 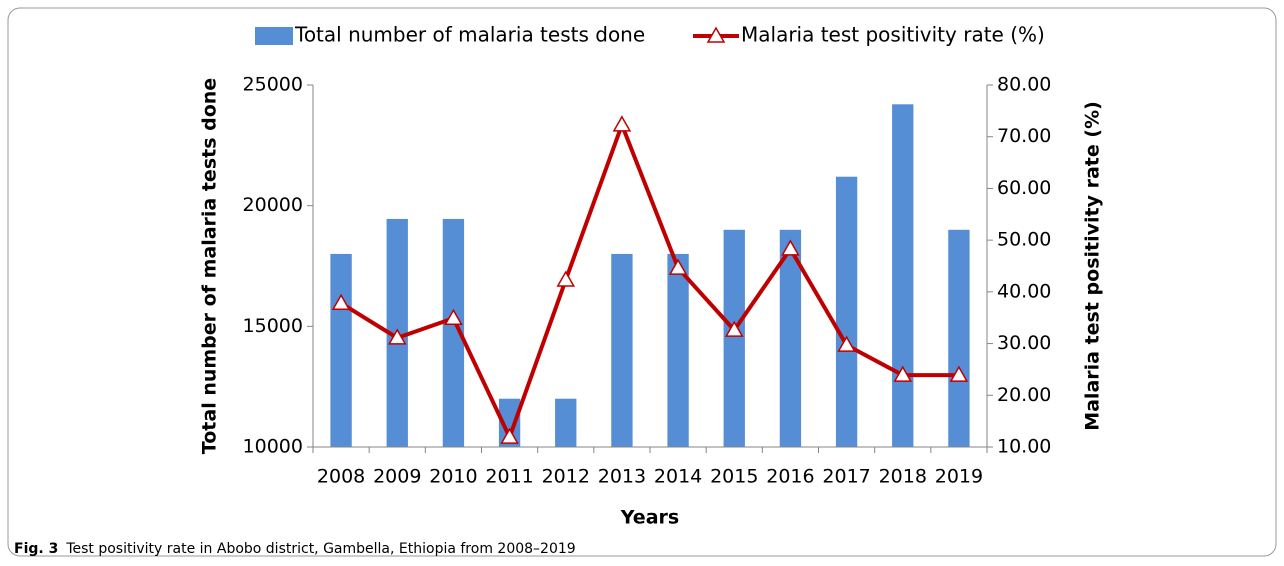 I want to click on y-tick-label: 10000, so click(x=273, y=447).